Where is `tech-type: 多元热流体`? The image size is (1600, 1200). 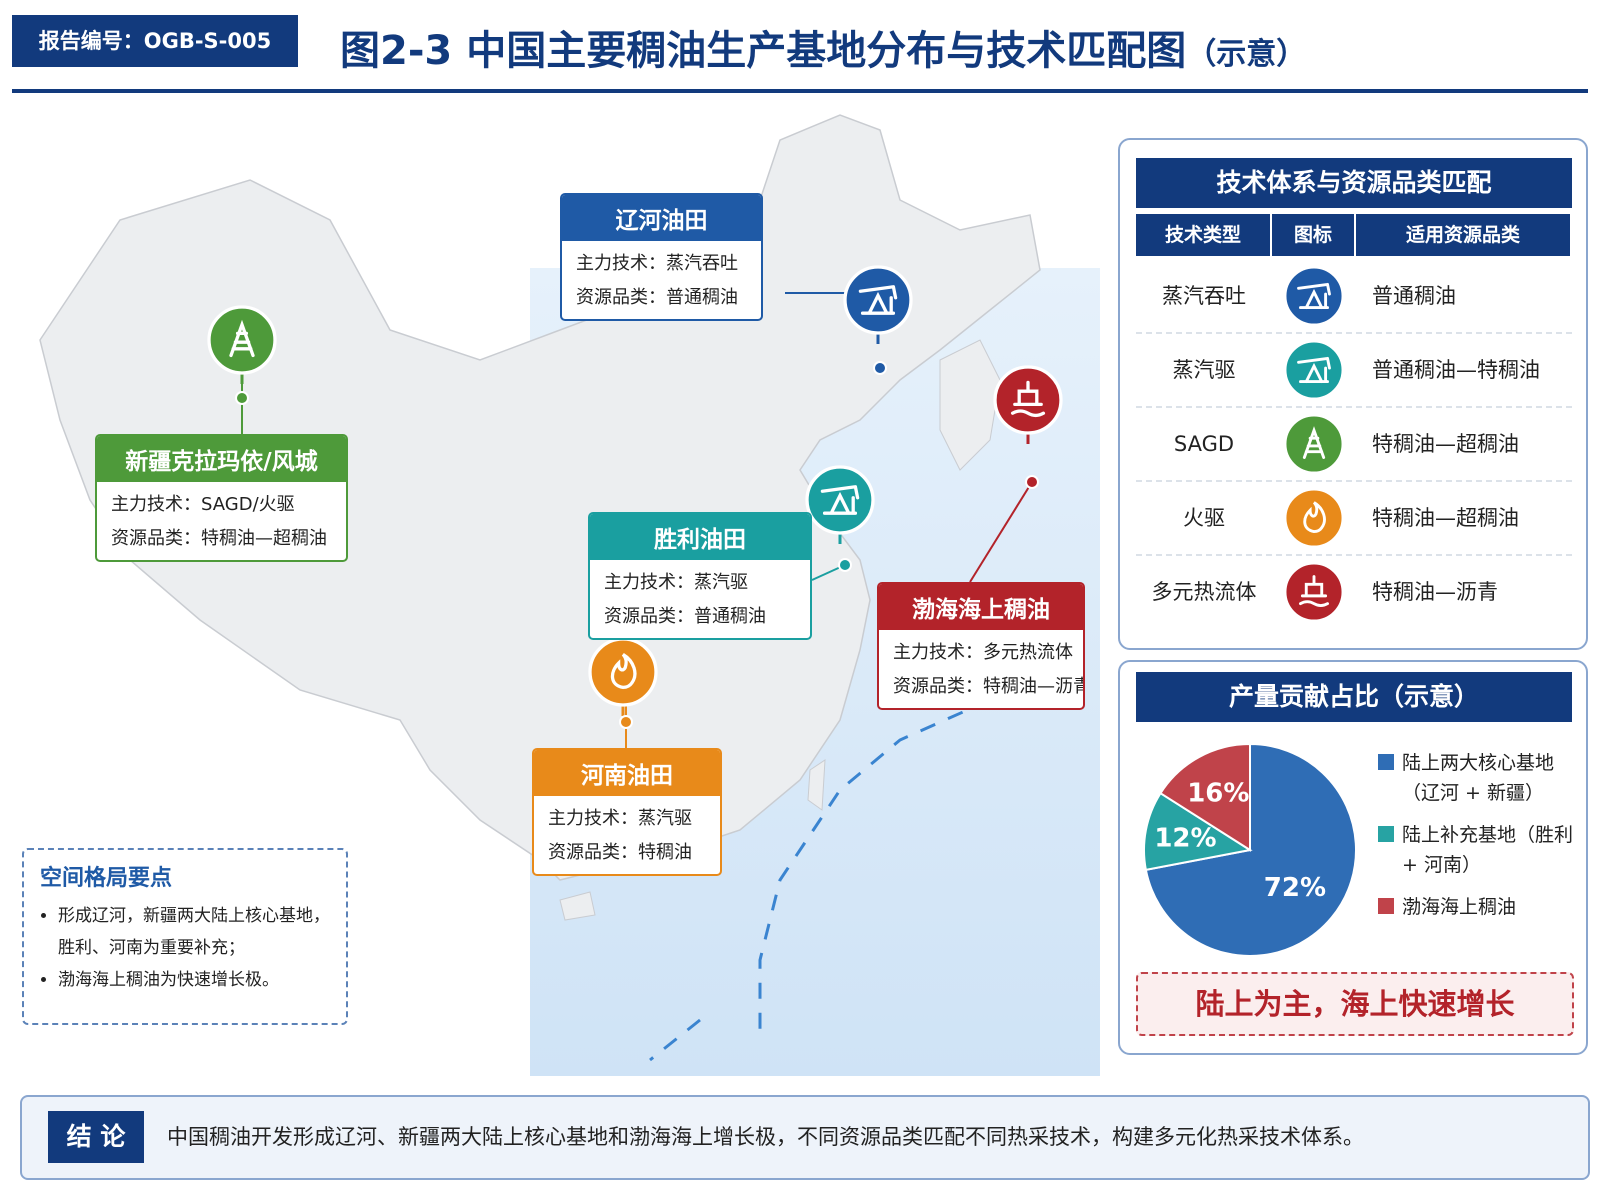 tech-type: 多元热流体 is located at coordinates (1204, 592).